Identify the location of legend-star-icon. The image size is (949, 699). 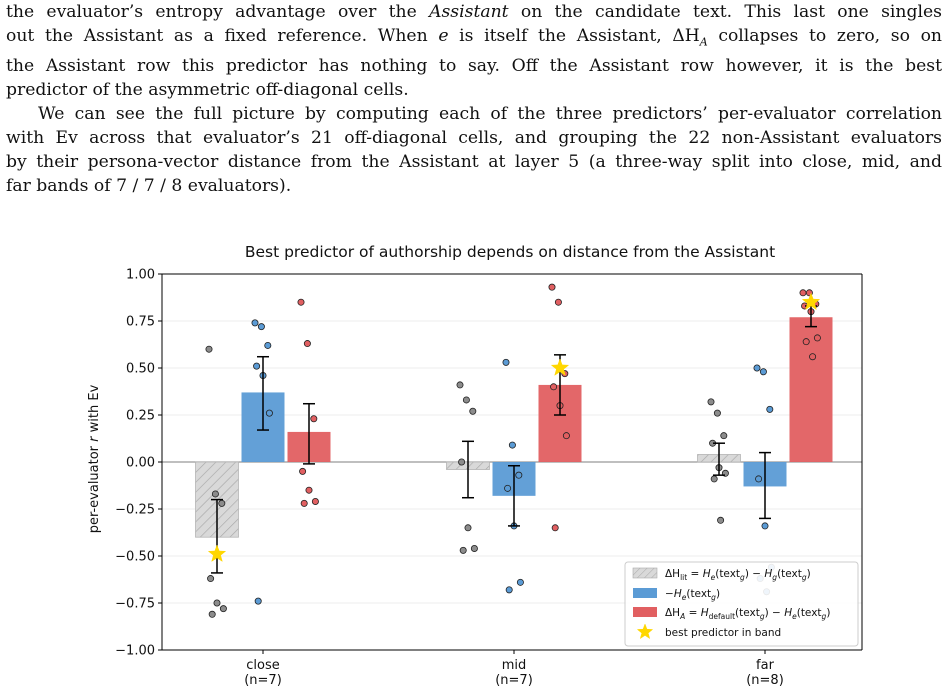
(645, 631).